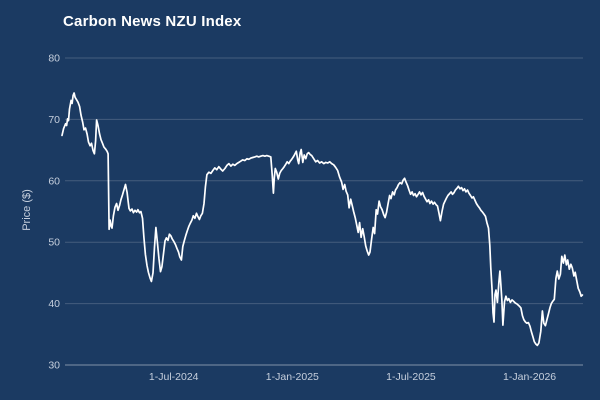 The image size is (600, 400). I want to click on x-tick-1-Jul-2025: 1-Jul-2025, so click(411, 377).